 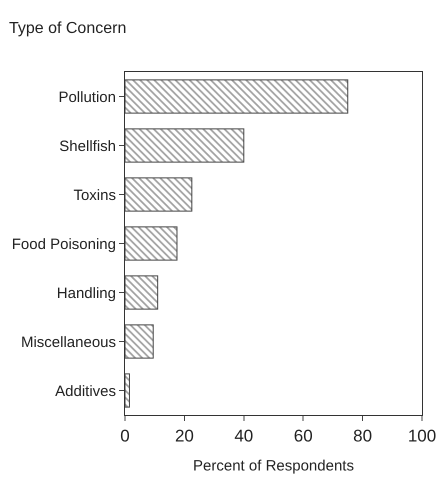 What do you see at coordinates (67, 28) in the screenshot?
I see `chart-title: Type of Concern` at bounding box center [67, 28].